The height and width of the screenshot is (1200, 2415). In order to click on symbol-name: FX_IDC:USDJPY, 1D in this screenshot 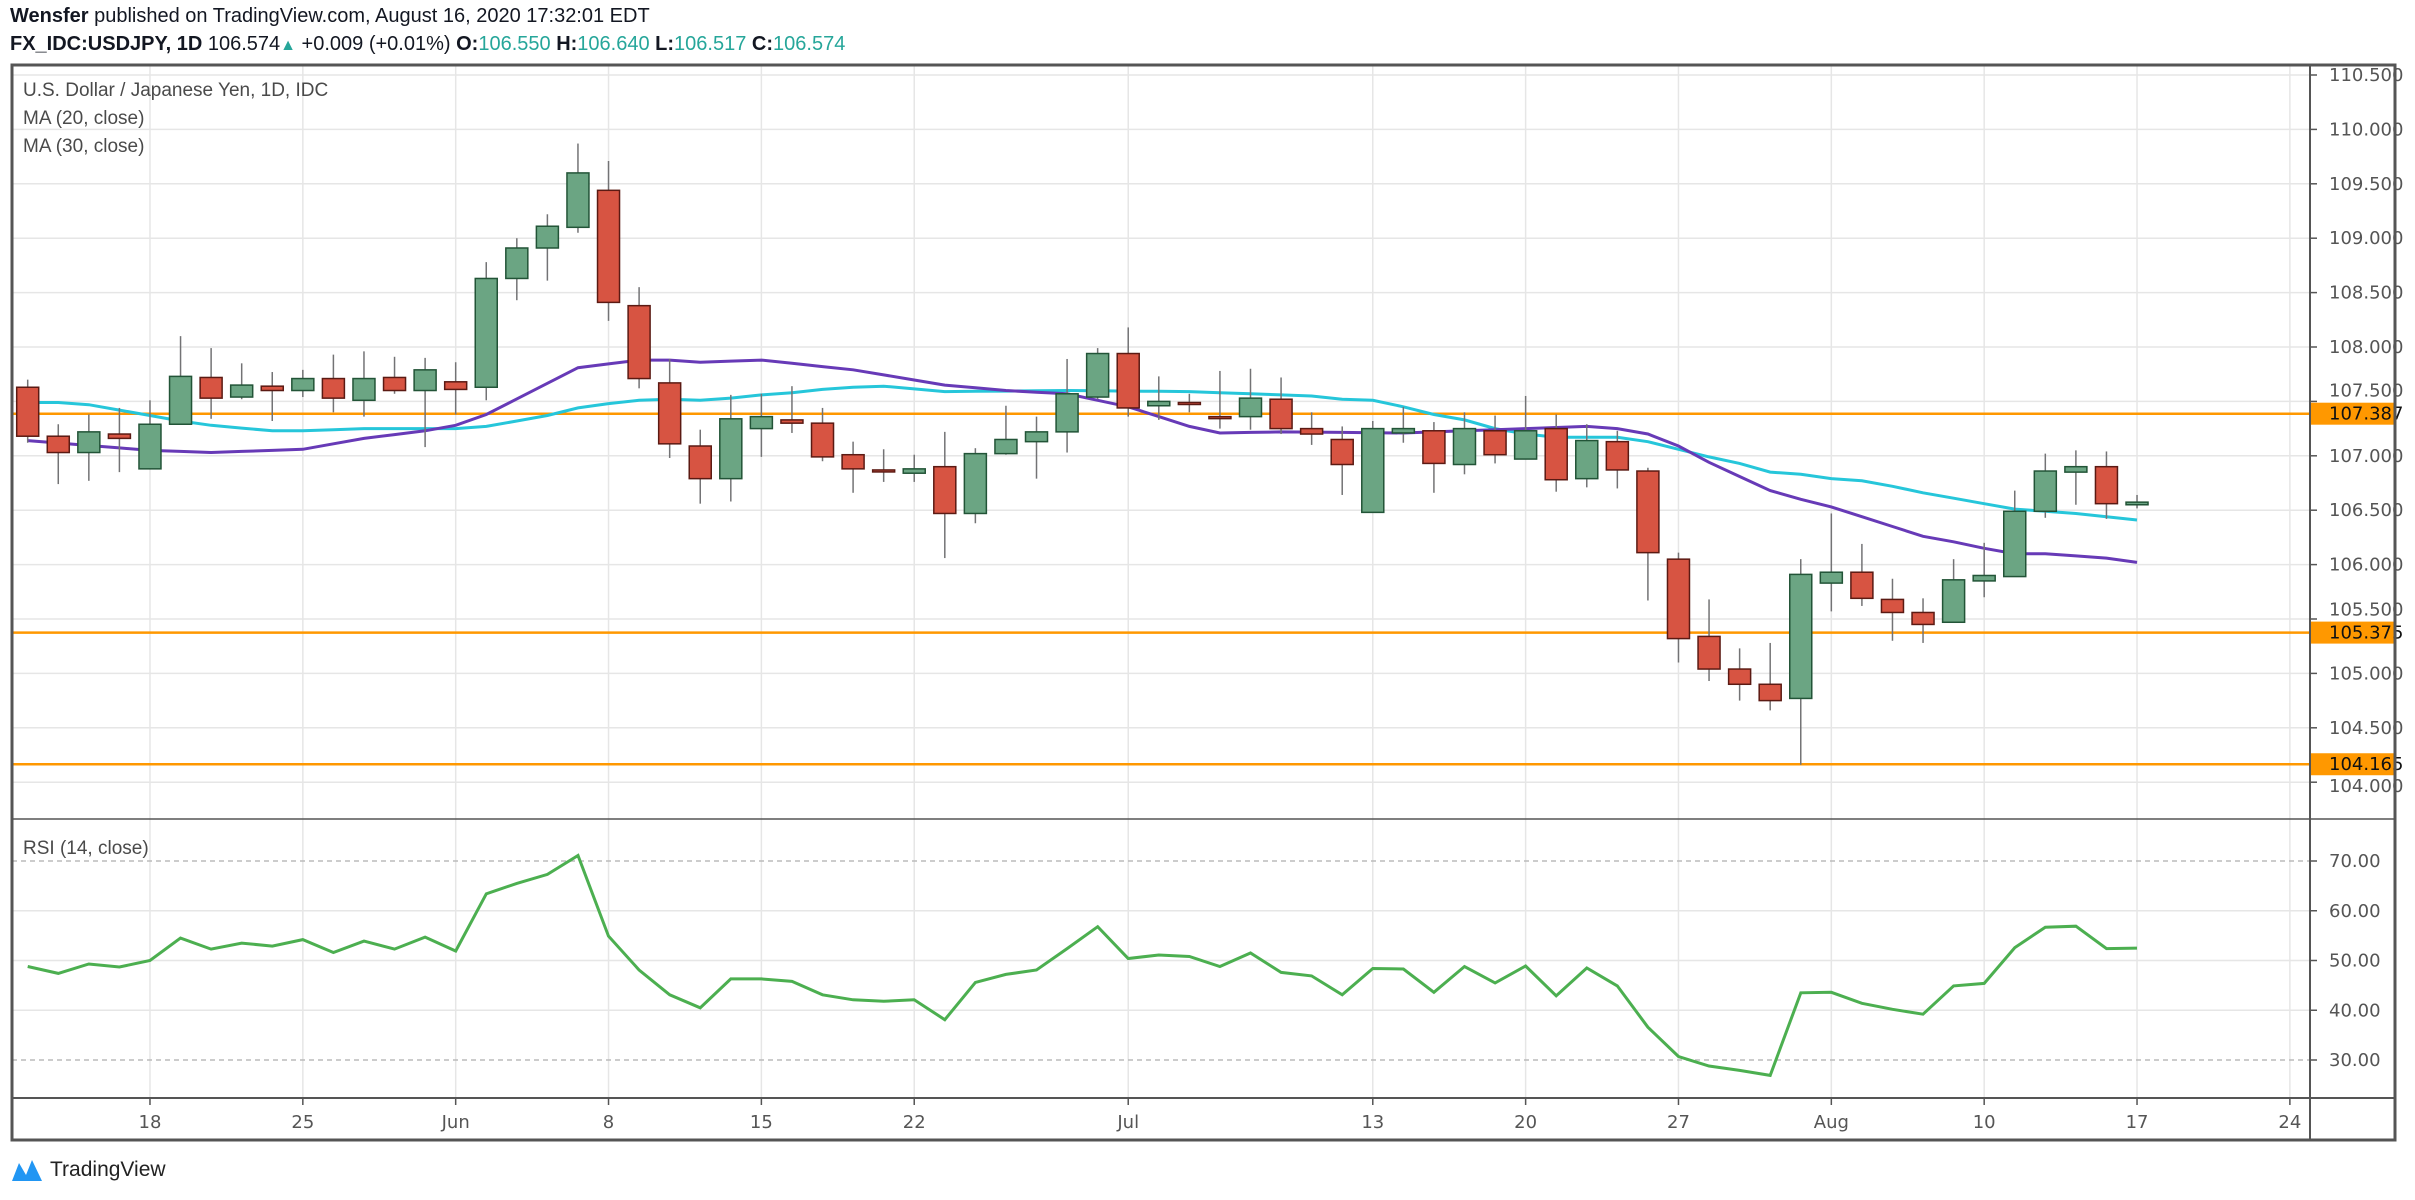, I will do `click(106, 44)`.